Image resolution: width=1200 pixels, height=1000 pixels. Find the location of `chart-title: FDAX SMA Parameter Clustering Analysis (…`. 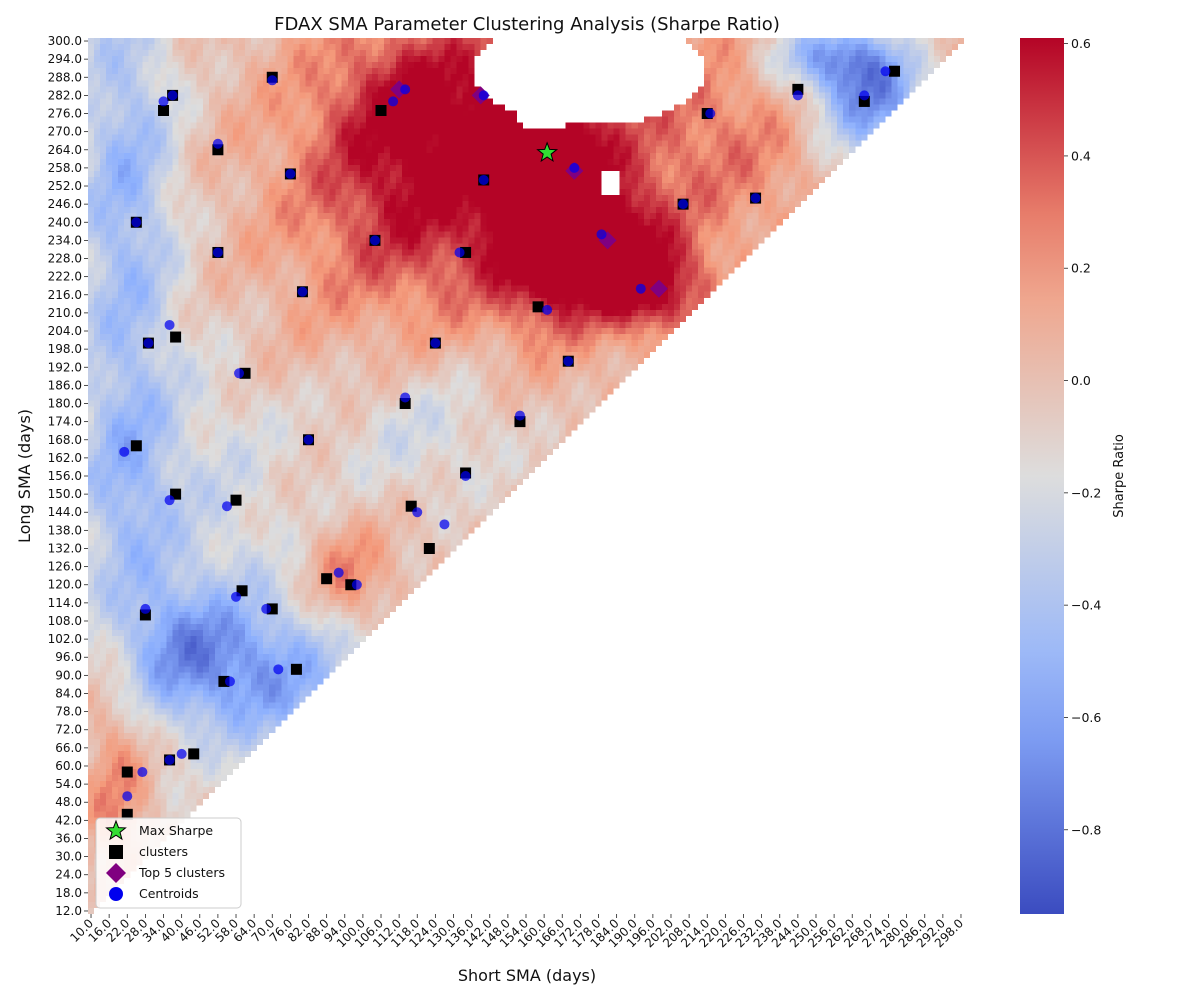

chart-title: FDAX SMA Parameter Clustering Analysis (… is located at coordinates (527, 24).